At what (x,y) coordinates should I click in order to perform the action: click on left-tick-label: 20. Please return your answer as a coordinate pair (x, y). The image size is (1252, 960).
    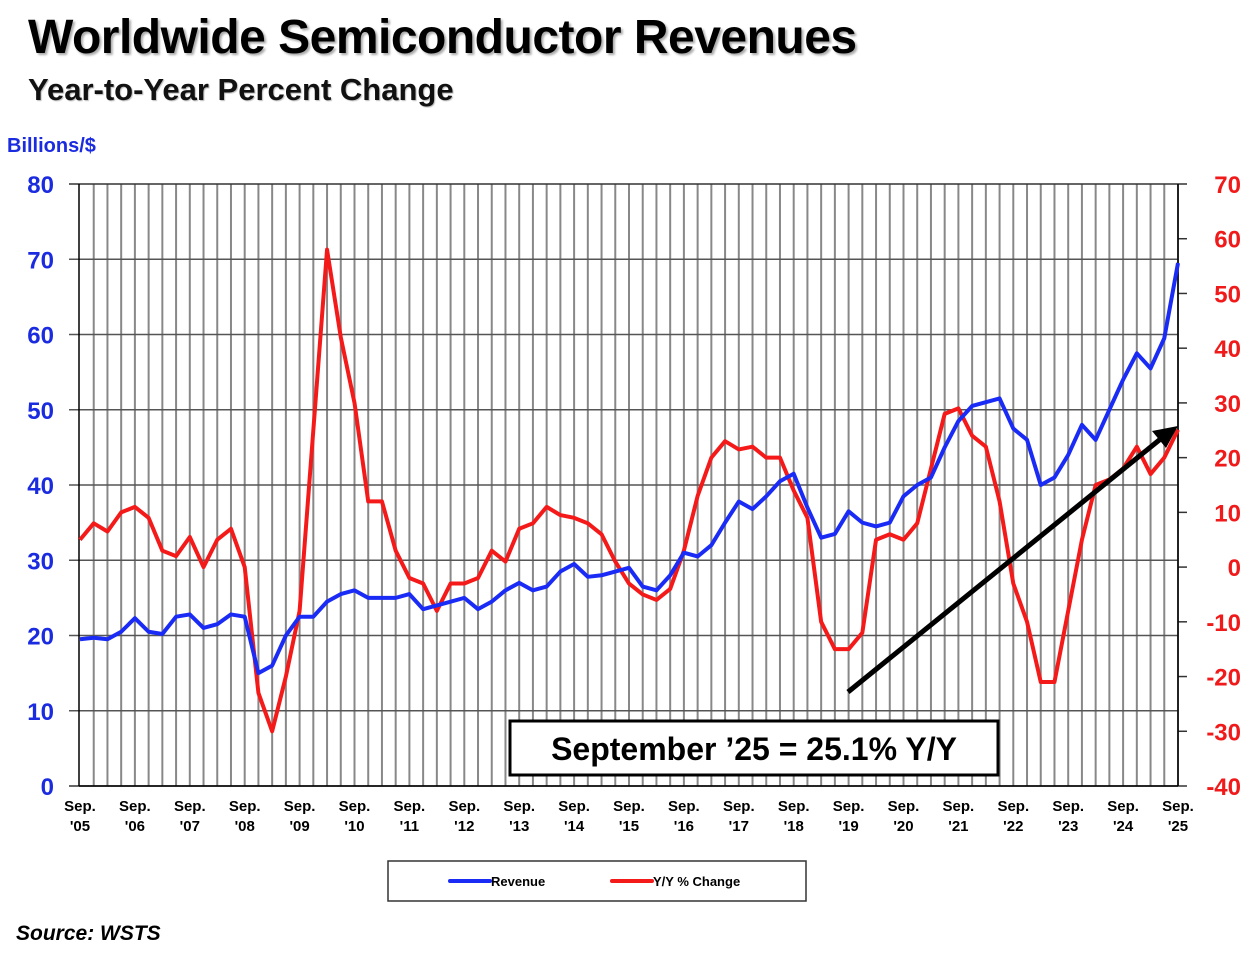
    Looking at the image, I should click on (40, 637).